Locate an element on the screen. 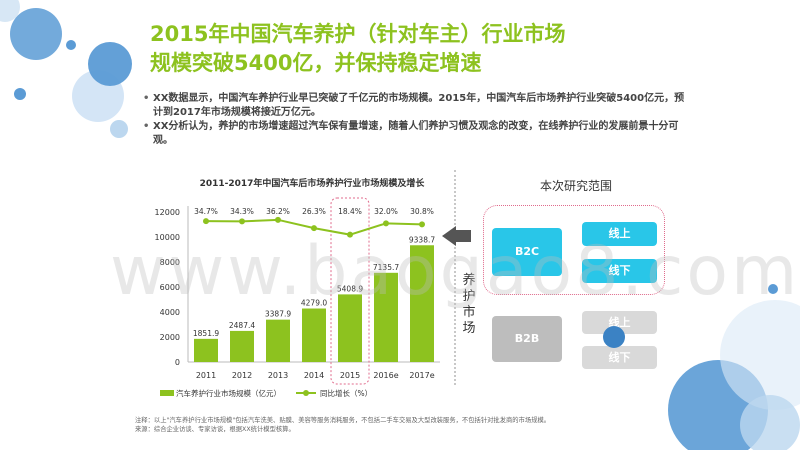 This screenshot has width=800, height=450. growth-label: 32.0% is located at coordinates (386, 211).